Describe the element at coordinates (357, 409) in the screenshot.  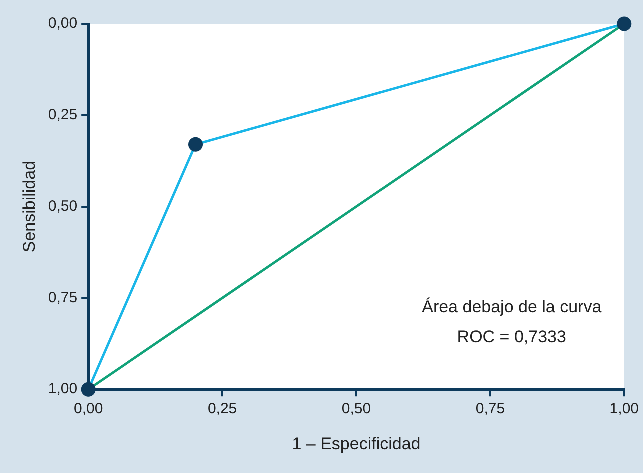
I see `x-tick-label: 0,50` at that location.